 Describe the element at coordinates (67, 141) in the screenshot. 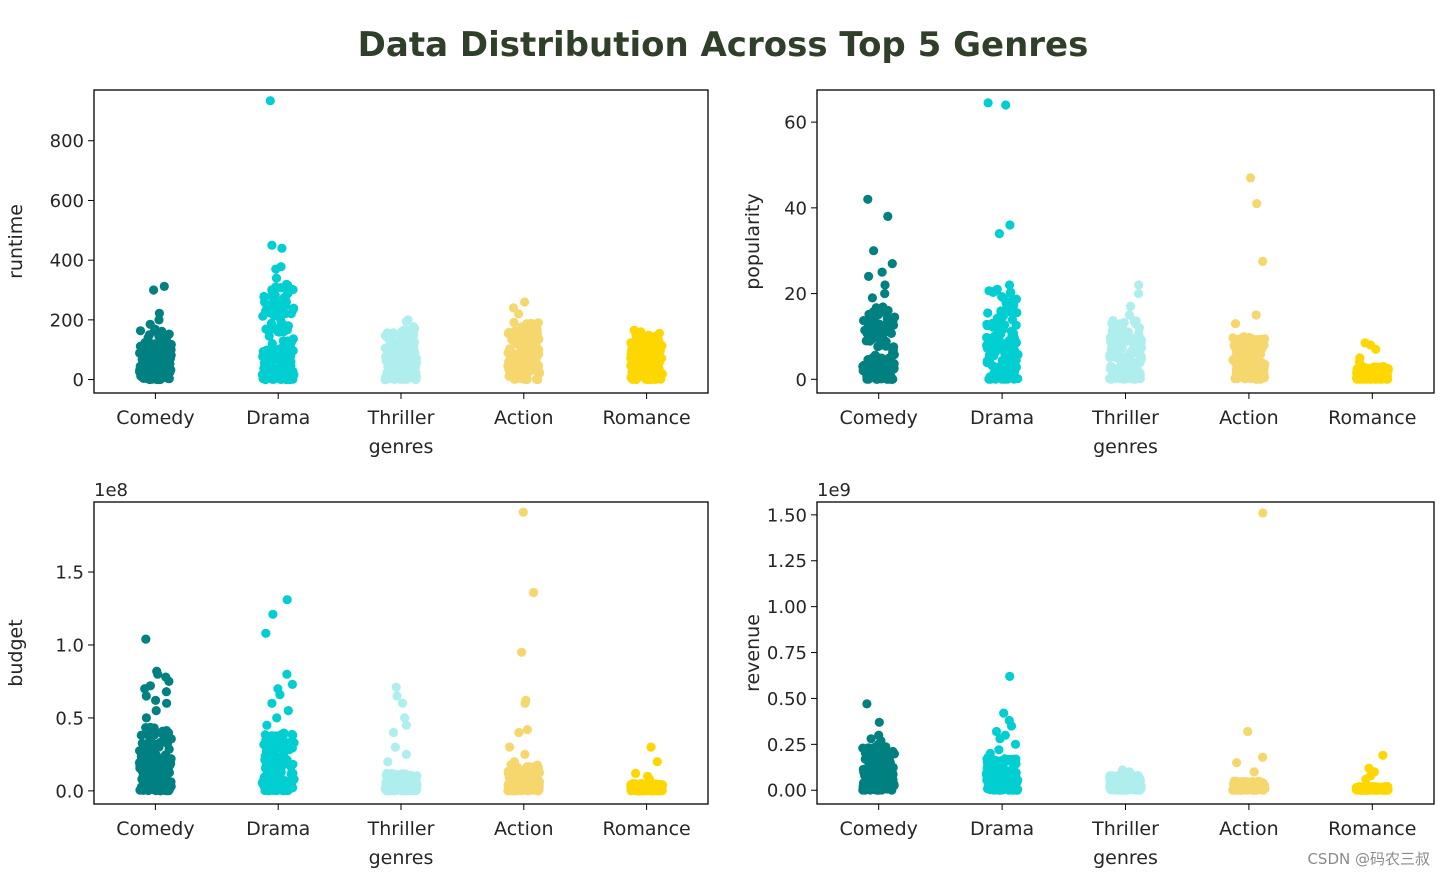

I see `y-tick-label: 800` at that location.